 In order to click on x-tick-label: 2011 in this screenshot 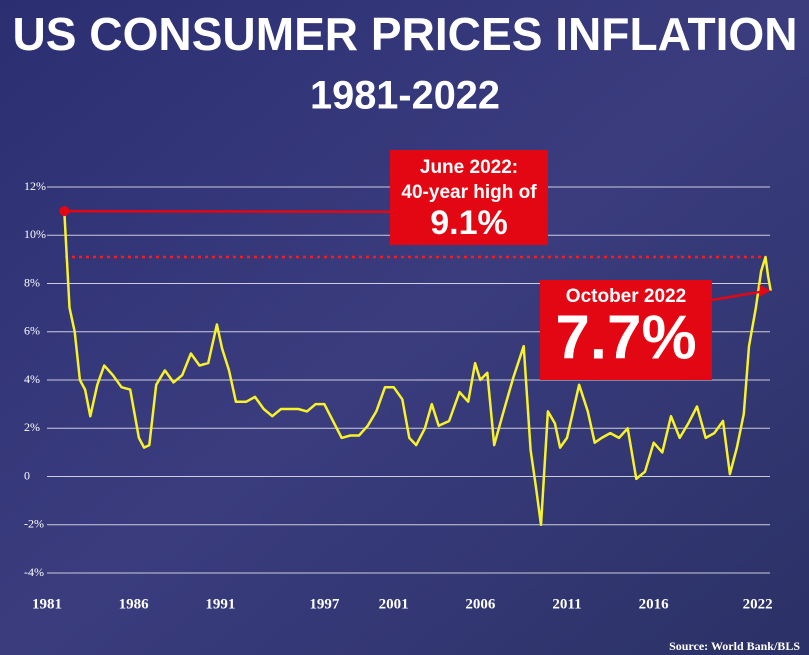, I will do `click(566, 604)`.